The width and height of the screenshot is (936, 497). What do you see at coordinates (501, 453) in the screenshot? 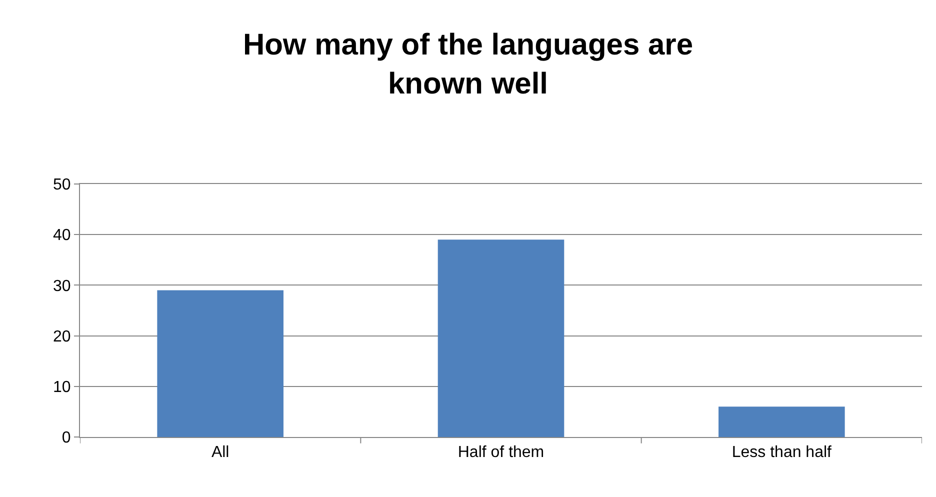
I see `x-tick-label: Half of them` at bounding box center [501, 453].